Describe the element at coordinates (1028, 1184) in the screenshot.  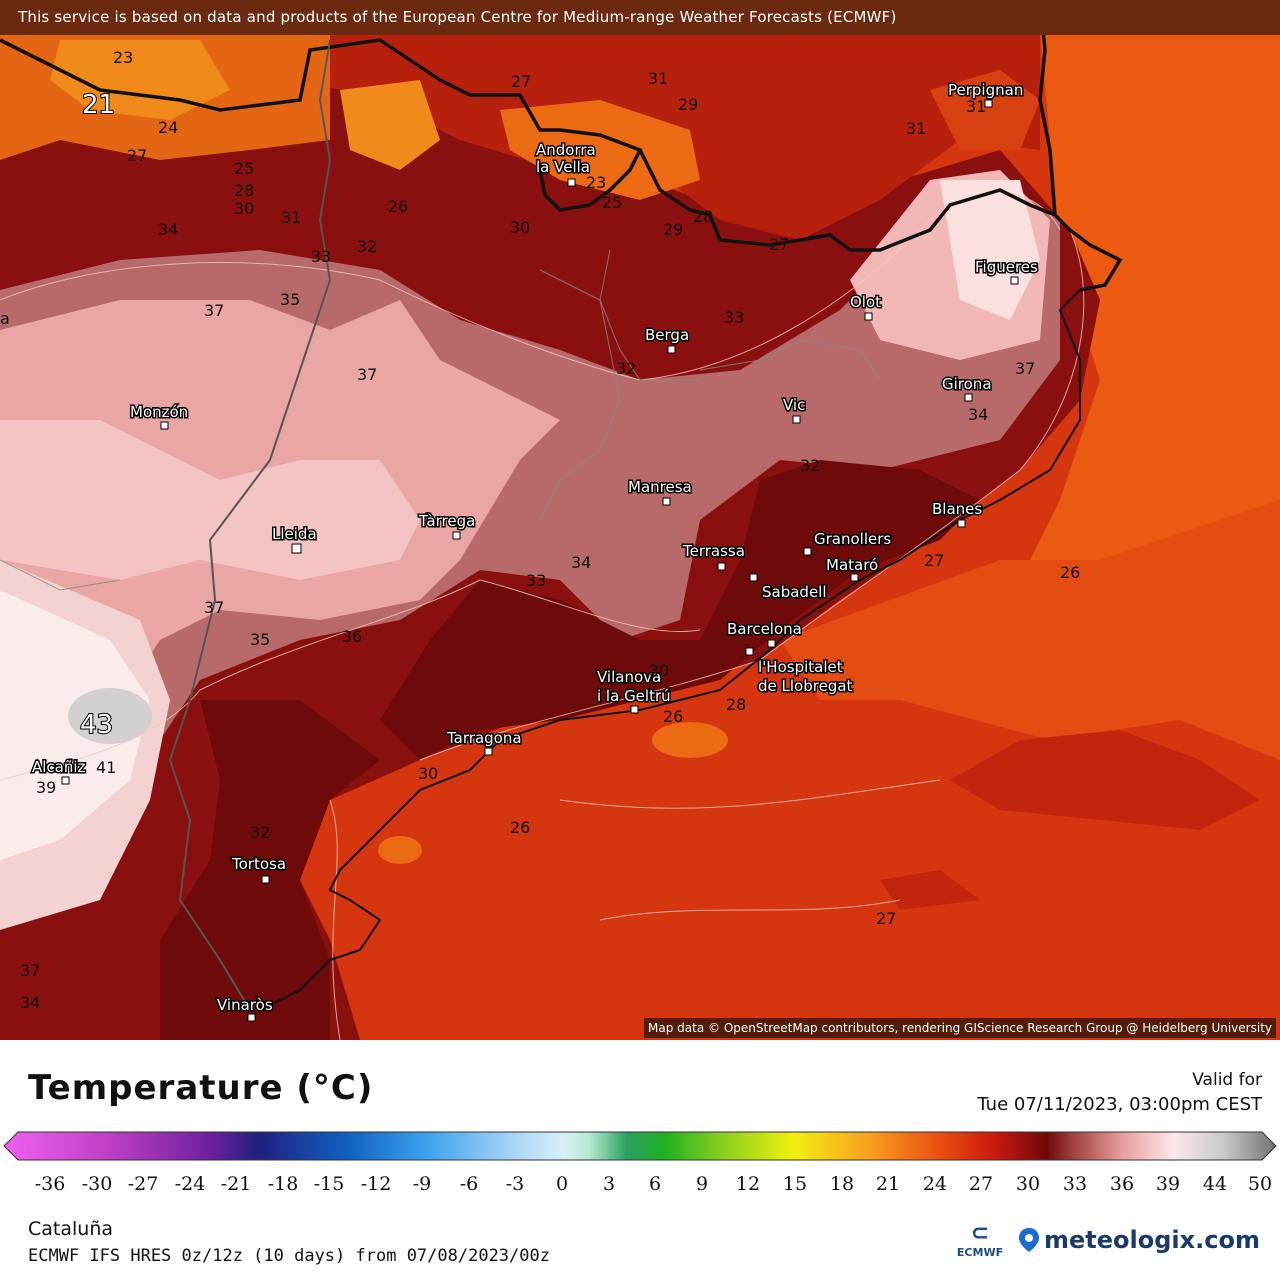
I see `tick-label: 30` at that location.